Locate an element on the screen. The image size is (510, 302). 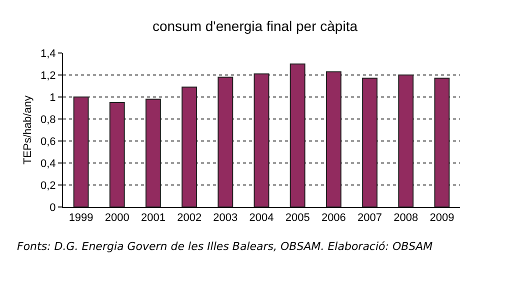
y-tick-label: 1,2 is located at coordinates (48, 76).